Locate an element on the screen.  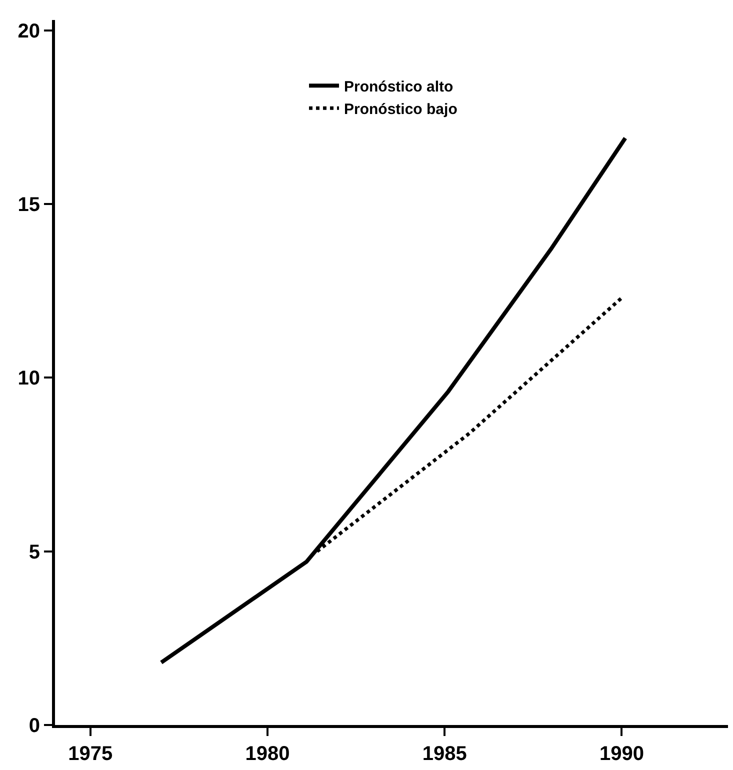
x-tick-label: 1990 is located at coordinates (621, 754).